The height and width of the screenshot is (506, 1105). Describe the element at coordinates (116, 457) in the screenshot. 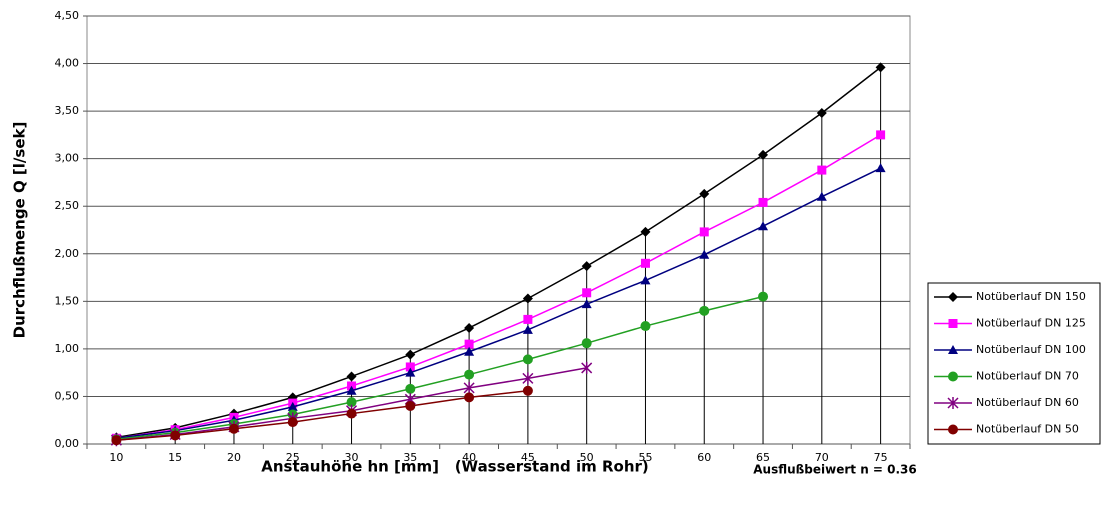

I see `x-tick-label: 10` at that location.